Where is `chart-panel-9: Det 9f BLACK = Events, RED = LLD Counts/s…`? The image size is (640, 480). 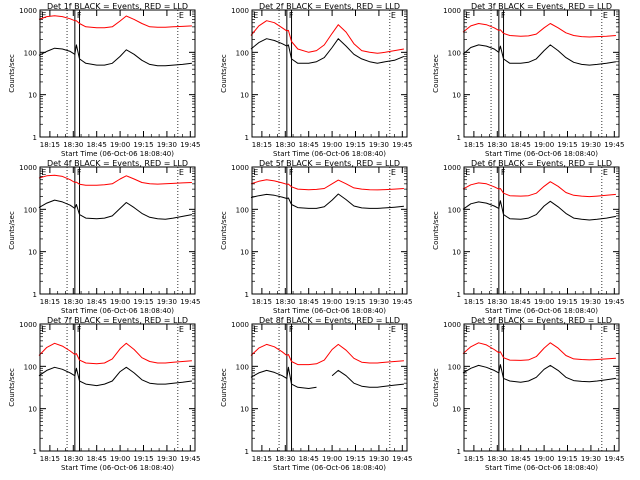
chart-panel-9: Det 9f BLACK = Events, RED = LLD Counts/s… is located at coordinates (528, 394).